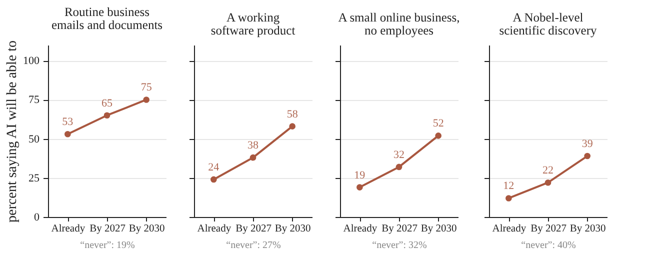  I want to click on y-tick-label: 0, so click(37, 218).